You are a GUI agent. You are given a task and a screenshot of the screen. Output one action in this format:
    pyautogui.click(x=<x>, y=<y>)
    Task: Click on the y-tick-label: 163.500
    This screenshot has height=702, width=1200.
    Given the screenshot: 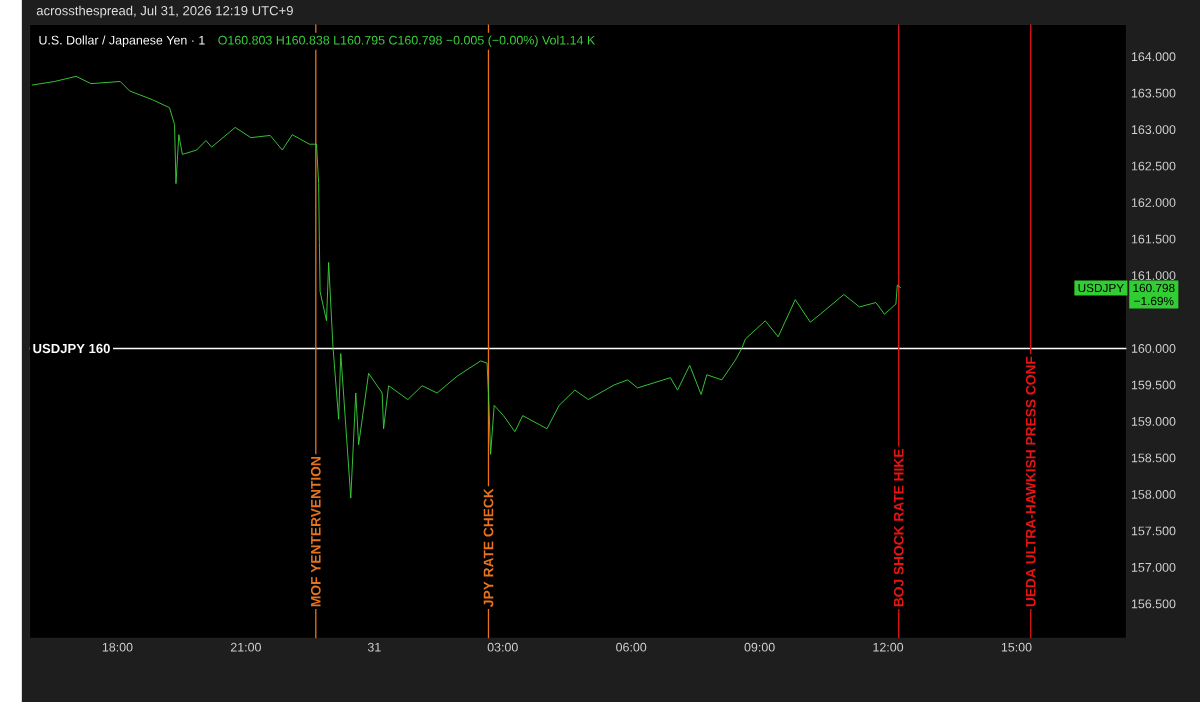 What is the action you would take?
    pyautogui.click(x=1153, y=93)
    